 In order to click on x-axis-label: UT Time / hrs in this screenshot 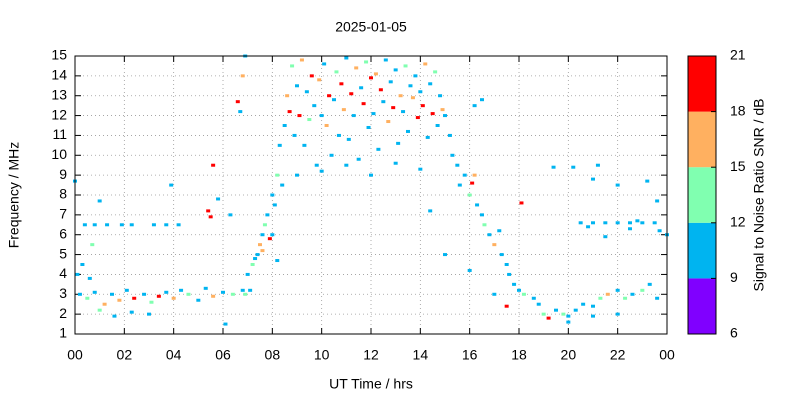, I will do `click(371, 384)`.